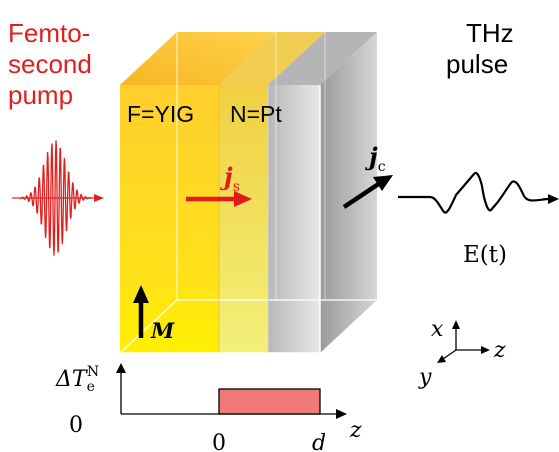 The width and height of the screenshot is (559, 452). I want to click on layer-n-label: N=Pt, so click(256, 114).